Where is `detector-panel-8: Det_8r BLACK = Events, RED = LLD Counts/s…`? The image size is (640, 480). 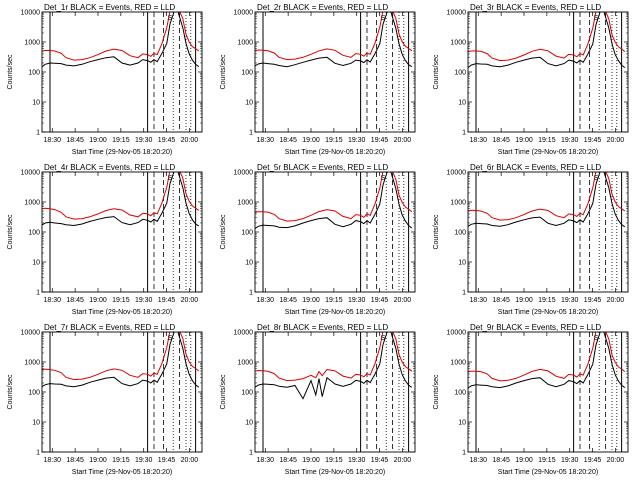 detector-panel-8: Det_8r BLACK = Events, RED = LLD Counts/s… is located at coordinates (319, 400).